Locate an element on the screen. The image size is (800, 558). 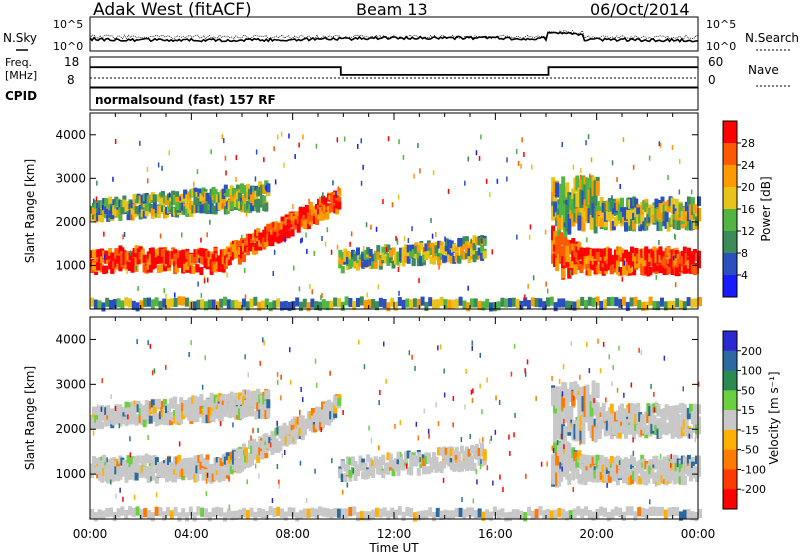
colorbar-segment is located at coordinates (730, 198).